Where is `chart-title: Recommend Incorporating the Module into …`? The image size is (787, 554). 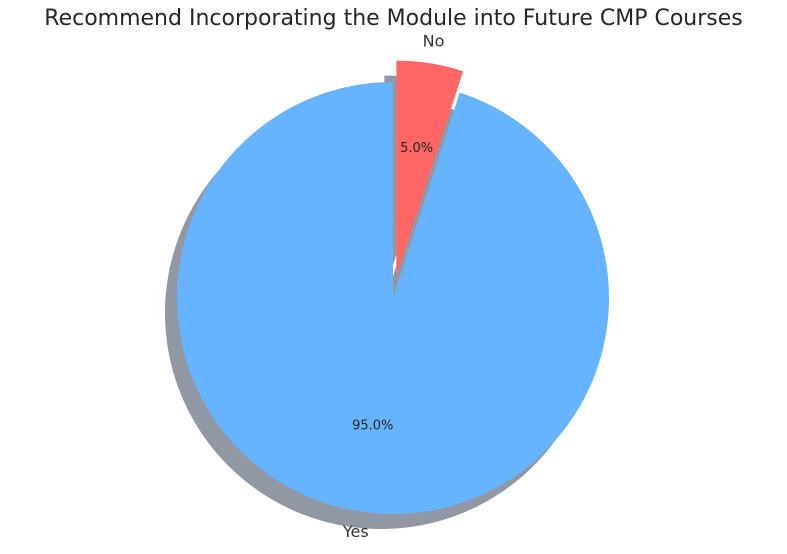
chart-title: Recommend Incorporating the Module into … is located at coordinates (393, 18).